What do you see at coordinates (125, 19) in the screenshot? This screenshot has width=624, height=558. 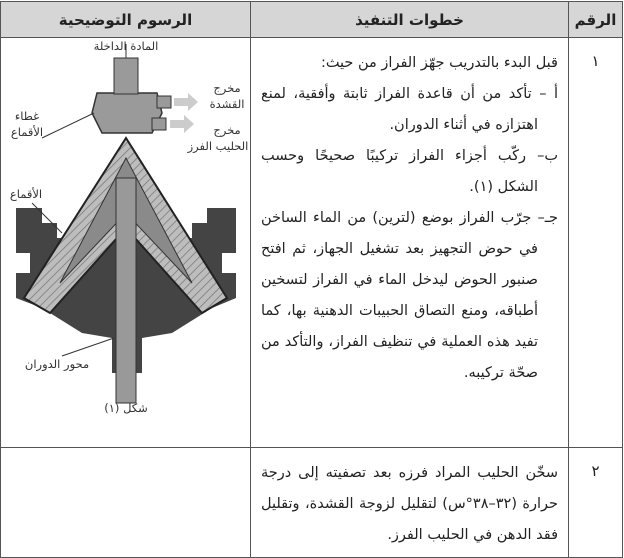 I see `header-cell: الرسوم التوضيحية` at bounding box center [125, 19].